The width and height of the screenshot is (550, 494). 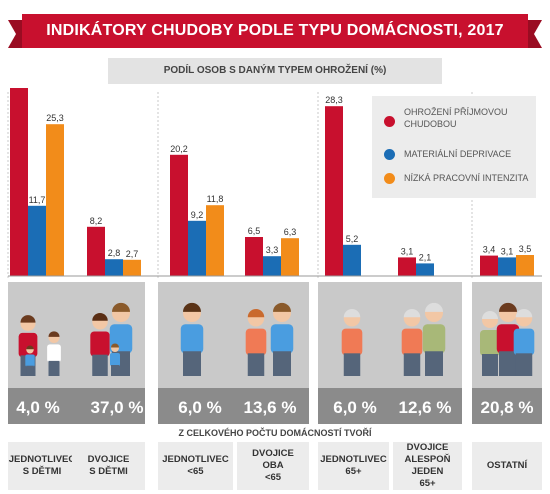 What do you see at coordinates (100, 344) in the screenshot?
I see `household-figure-2-1-body` at bounding box center [100, 344].